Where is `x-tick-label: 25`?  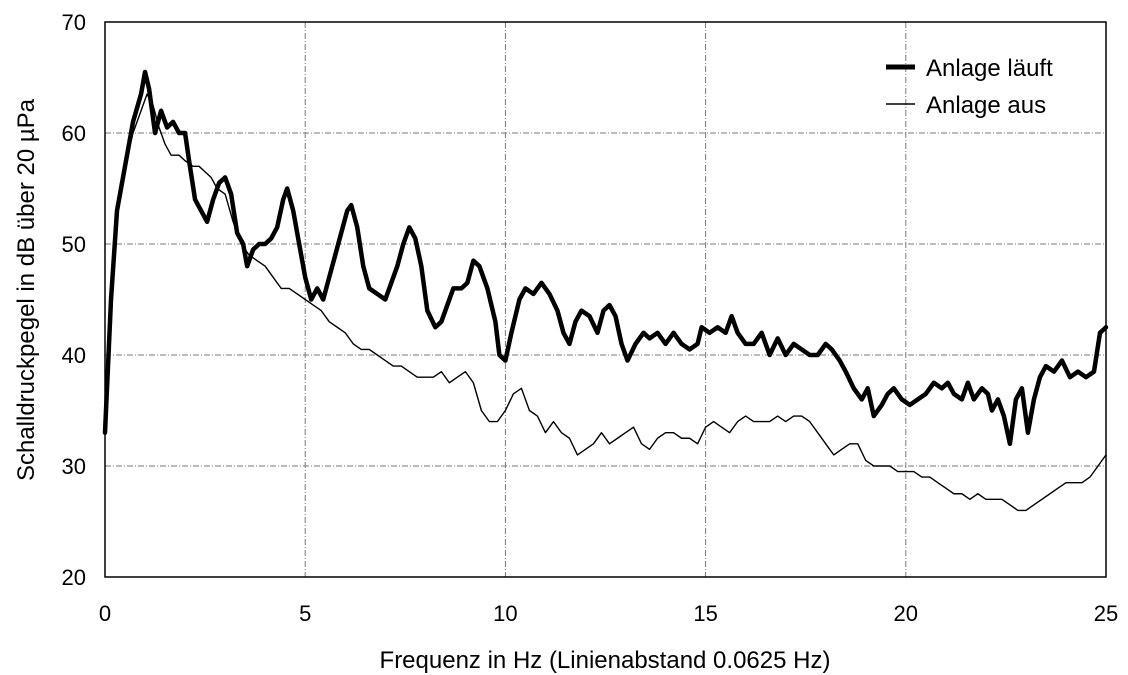 x-tick-label: 25 is located at coordinates (1106, 613).